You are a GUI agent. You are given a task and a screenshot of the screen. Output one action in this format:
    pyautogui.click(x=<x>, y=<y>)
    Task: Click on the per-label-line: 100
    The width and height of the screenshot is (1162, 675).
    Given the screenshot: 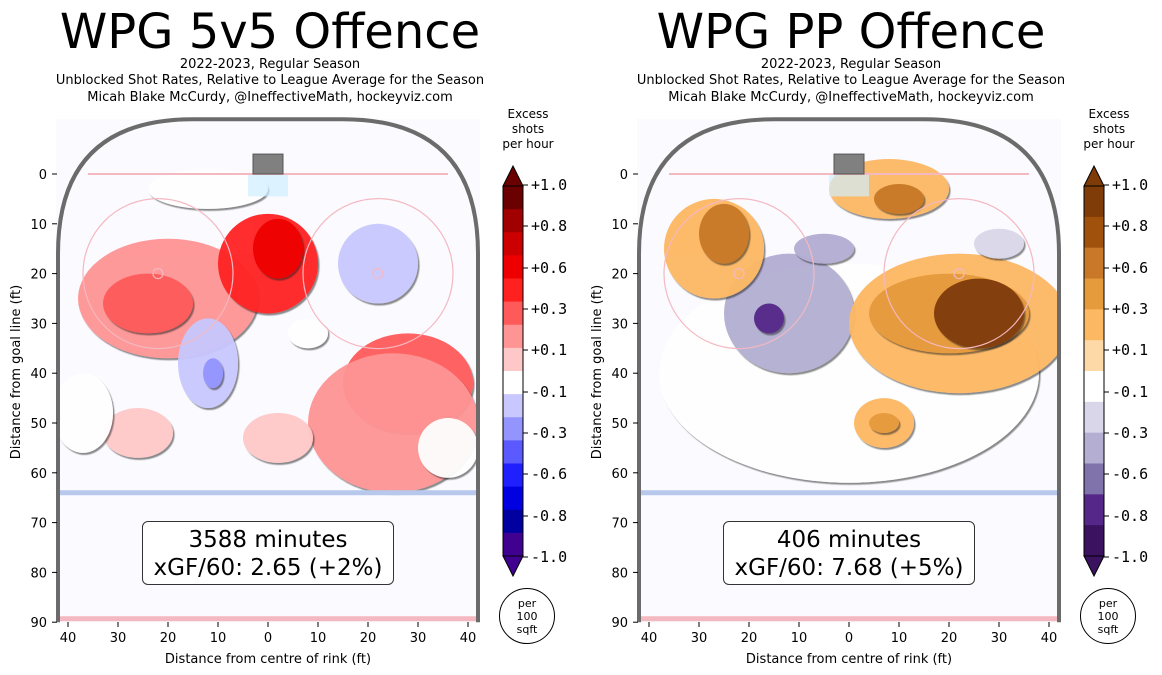 What is the action you would take?
    pyautogui.click(x=527, y=616)
    